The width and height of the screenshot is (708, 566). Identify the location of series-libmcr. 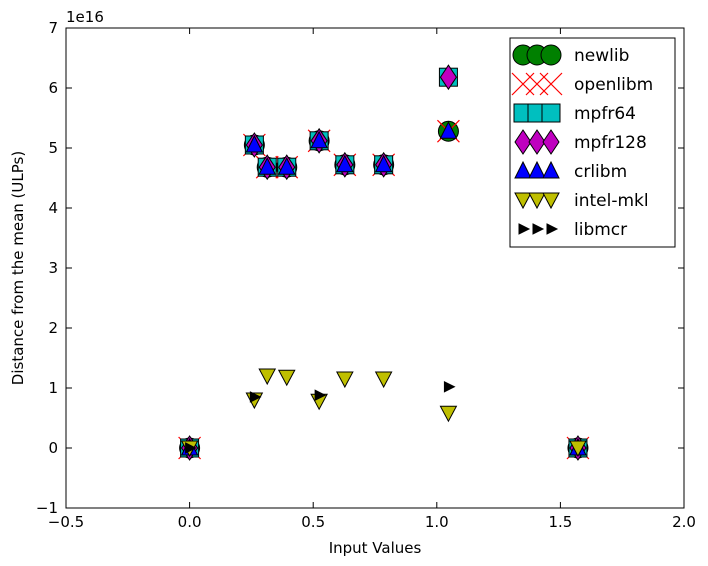
(320, 417).